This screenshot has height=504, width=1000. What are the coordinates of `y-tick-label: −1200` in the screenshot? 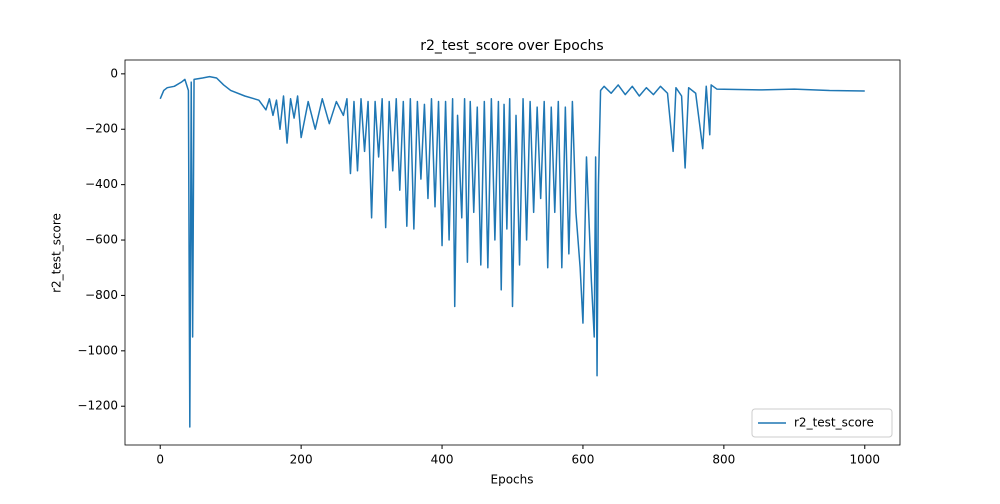 It's located at (97, 406).